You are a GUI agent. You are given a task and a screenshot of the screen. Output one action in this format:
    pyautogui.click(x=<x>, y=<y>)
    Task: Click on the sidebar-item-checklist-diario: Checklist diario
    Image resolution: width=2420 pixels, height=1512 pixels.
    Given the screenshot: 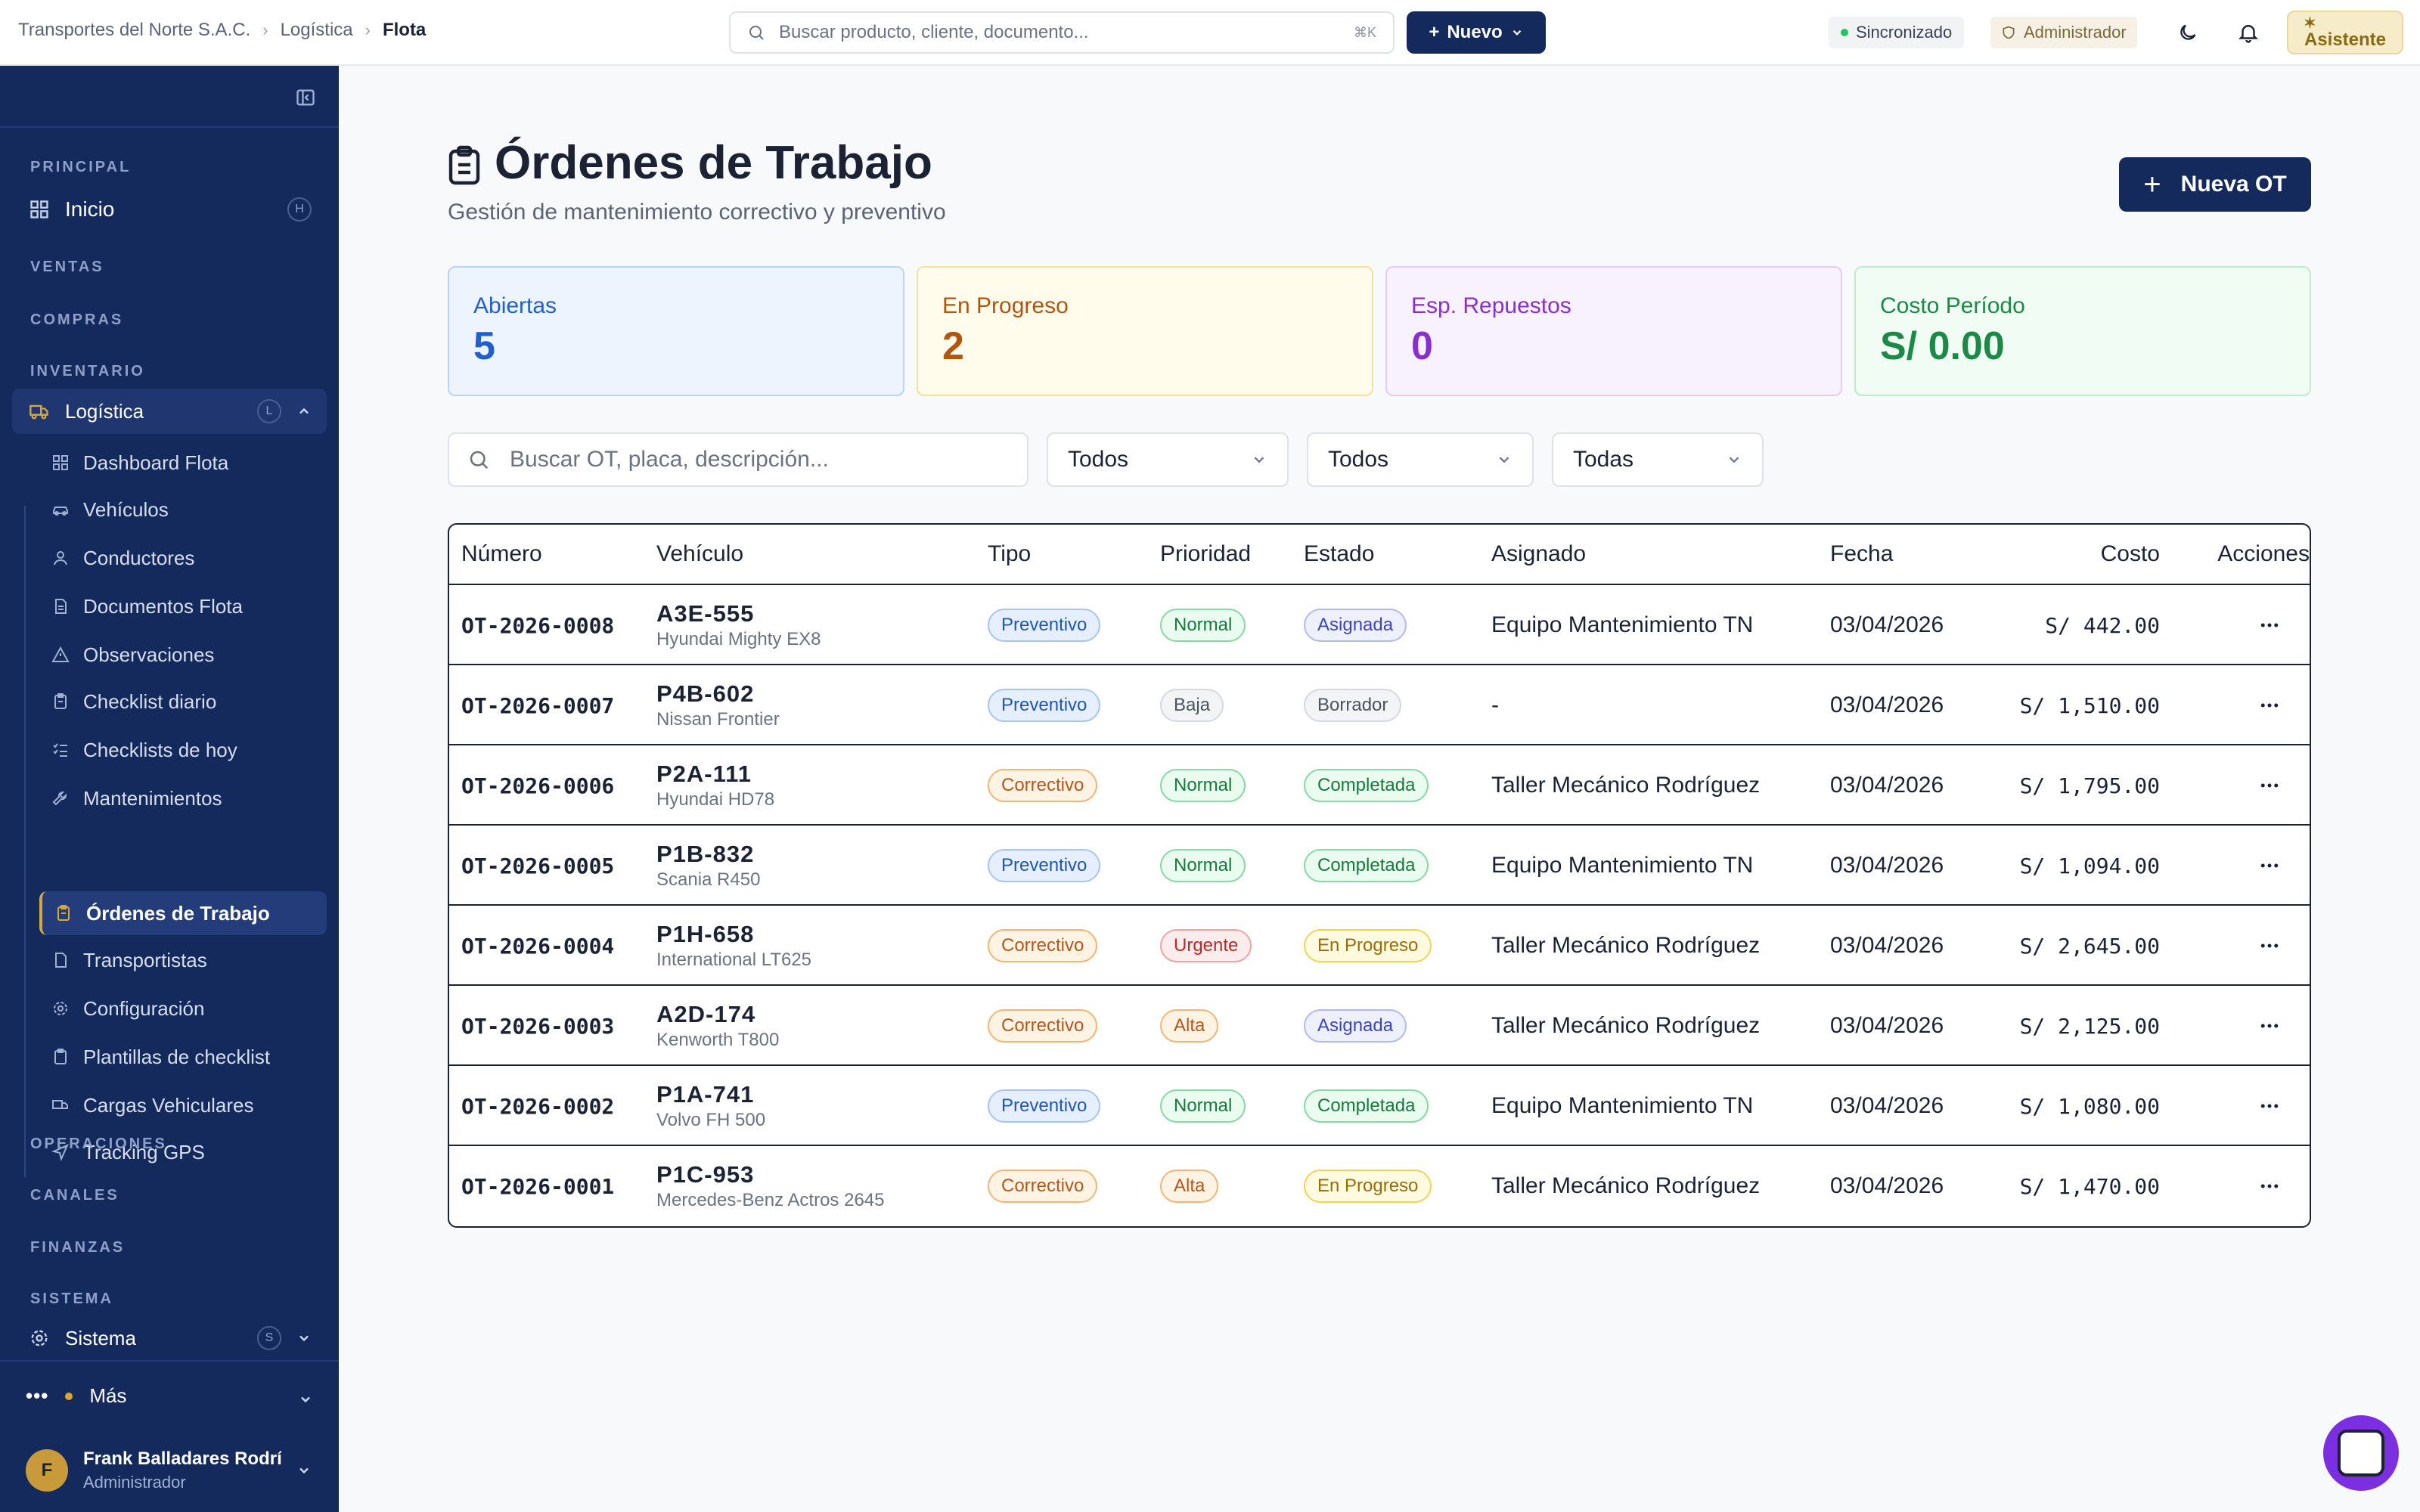 What is the action you would take?
    pyautogui.click(x=183, y=701)
    